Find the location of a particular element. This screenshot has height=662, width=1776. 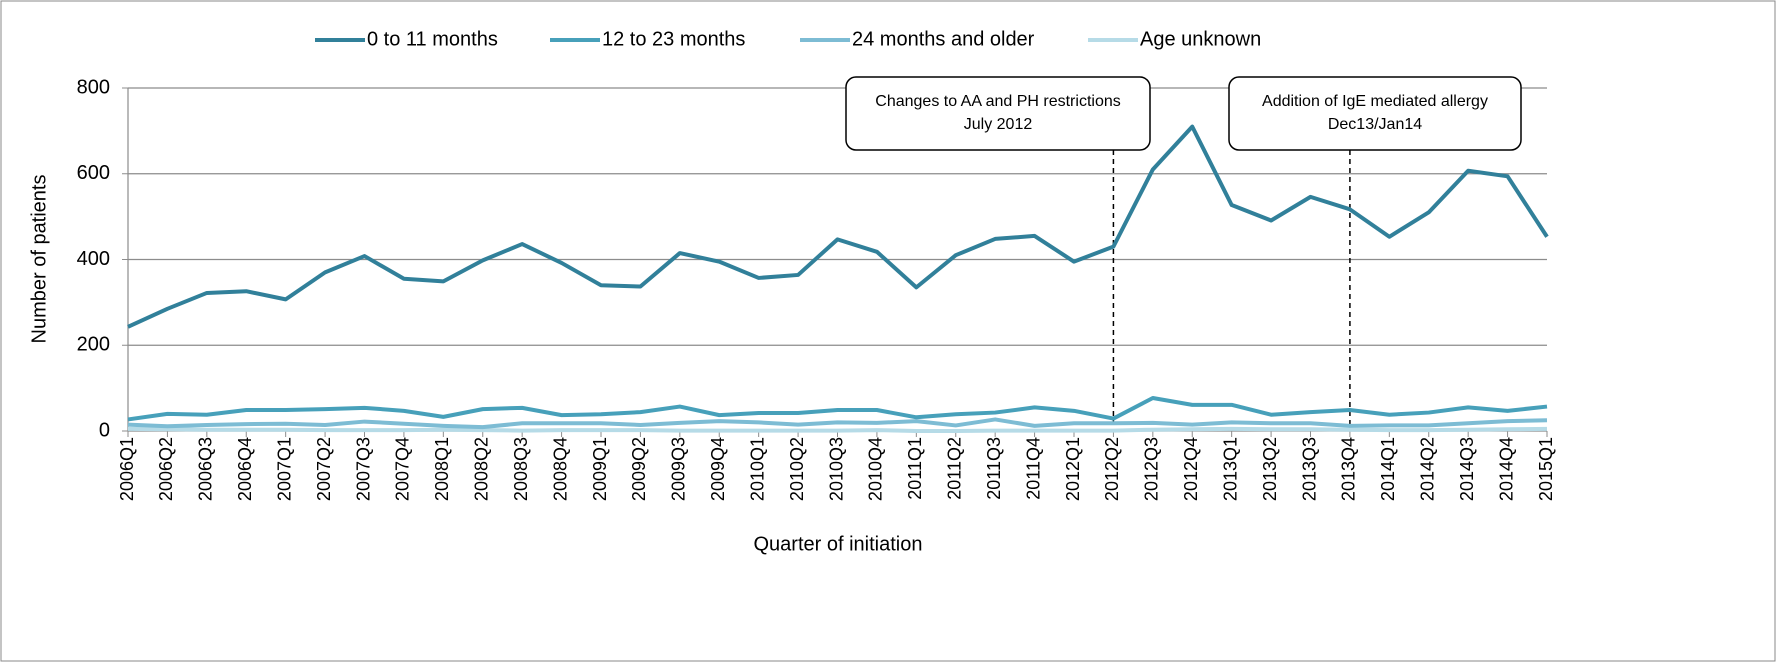

legend-label: 12 to 23 months is located at coordinates (673, 39).